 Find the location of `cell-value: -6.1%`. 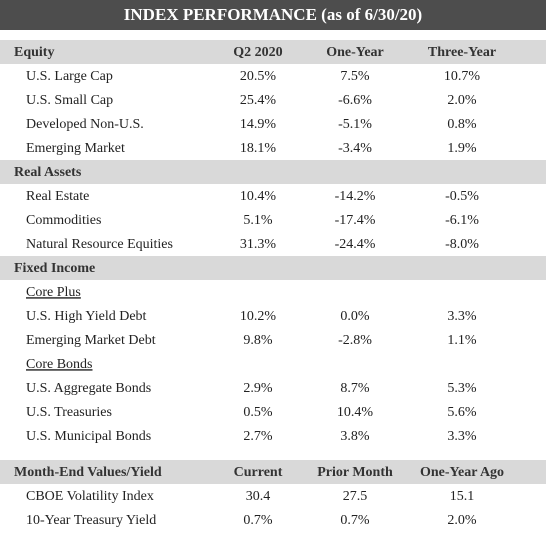

cell-value: -6.1% is located at coordinates (462, 220).